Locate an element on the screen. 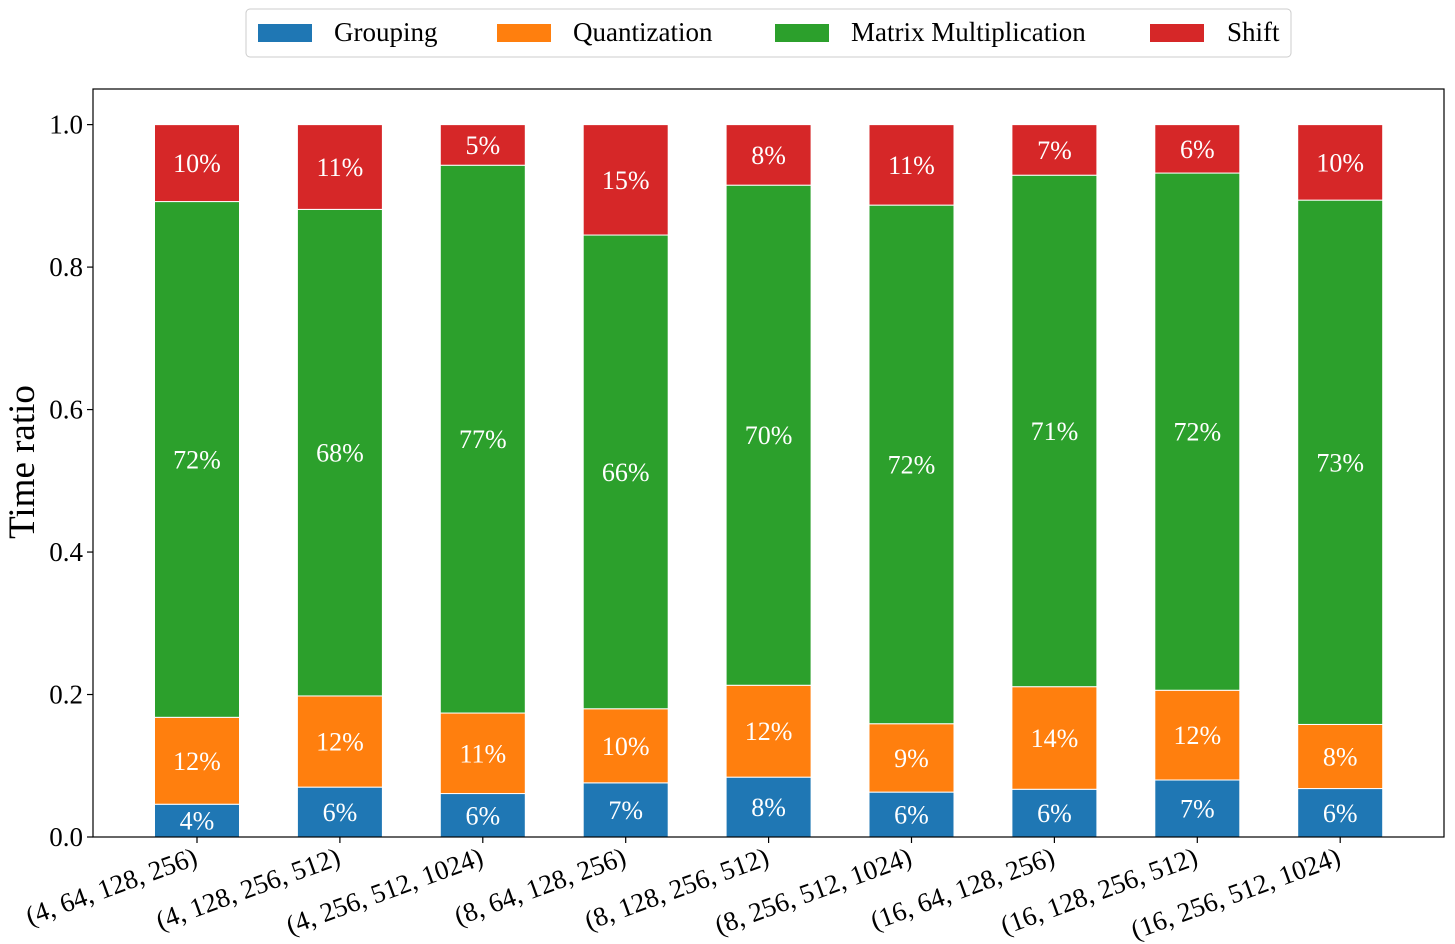  data-label-quantization-5: 9% is located at coordinates (911, 758).